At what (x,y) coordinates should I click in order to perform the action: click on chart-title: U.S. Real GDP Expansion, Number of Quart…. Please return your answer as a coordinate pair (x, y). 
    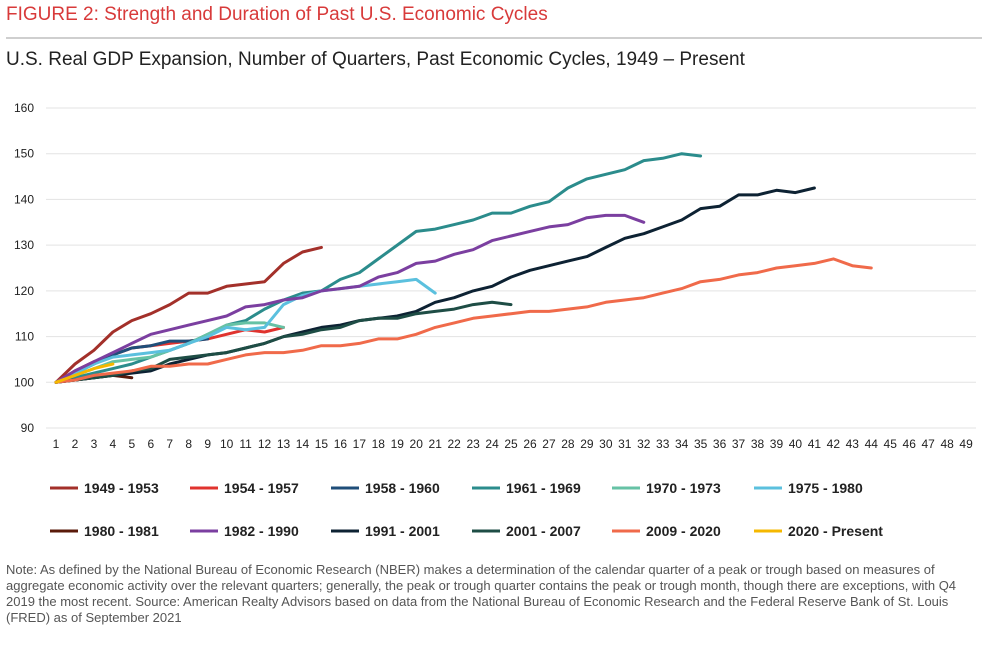
    Looking at the image, I should click on (375, 59).